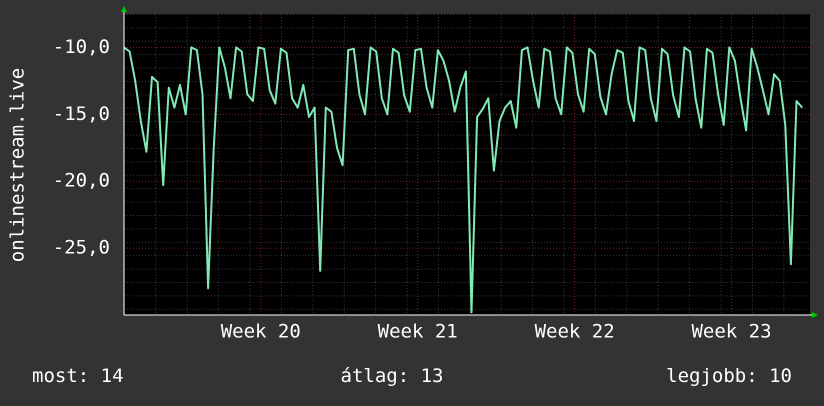 Image resolution: width=824 pixels, height=406 pixels. Describe the element at coordinates (81, 248) in the screenshot. I see `y-tick-label: -25,0` at that location.